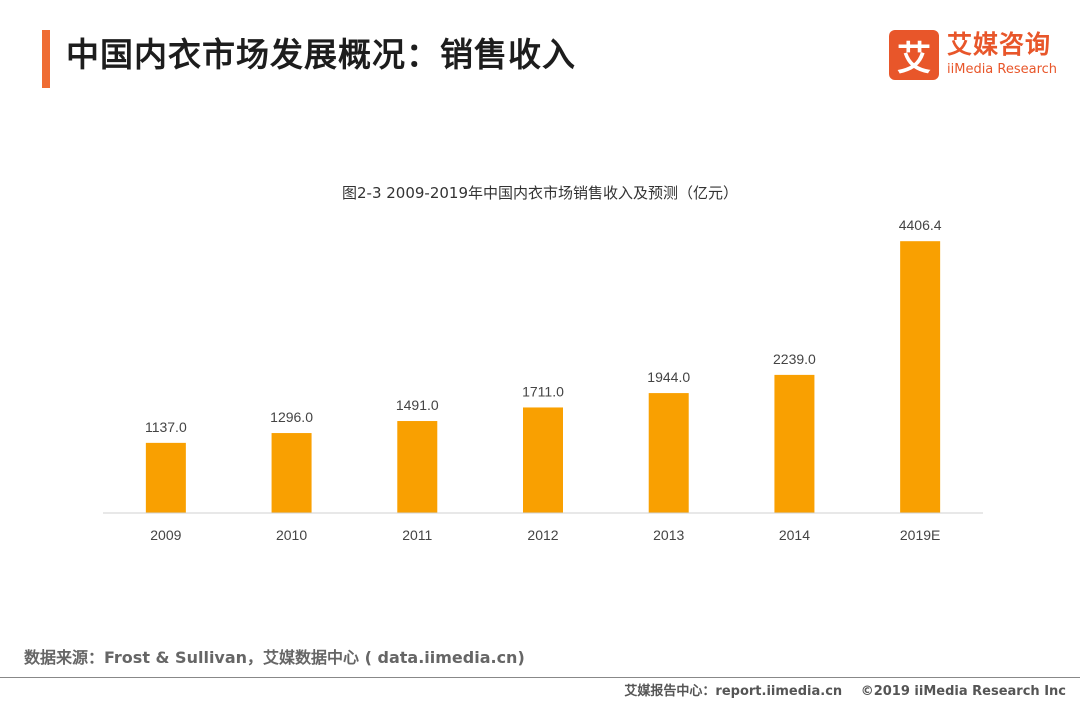 The height and width of the screenshot is (702, 1080). I want to click on bar-2013, so click(668, 453).